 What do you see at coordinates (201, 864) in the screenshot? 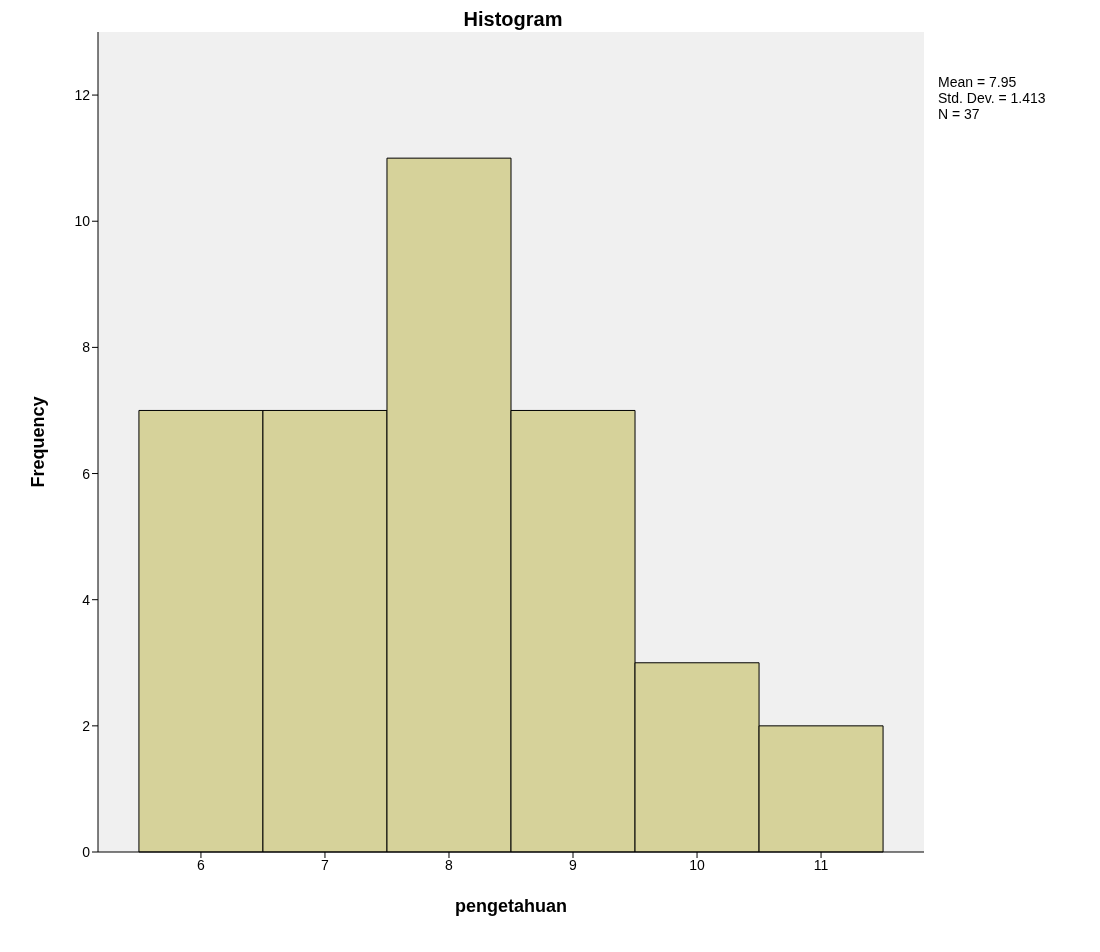
I see `x-tick-label: 6` at bounding box center [201, 864].